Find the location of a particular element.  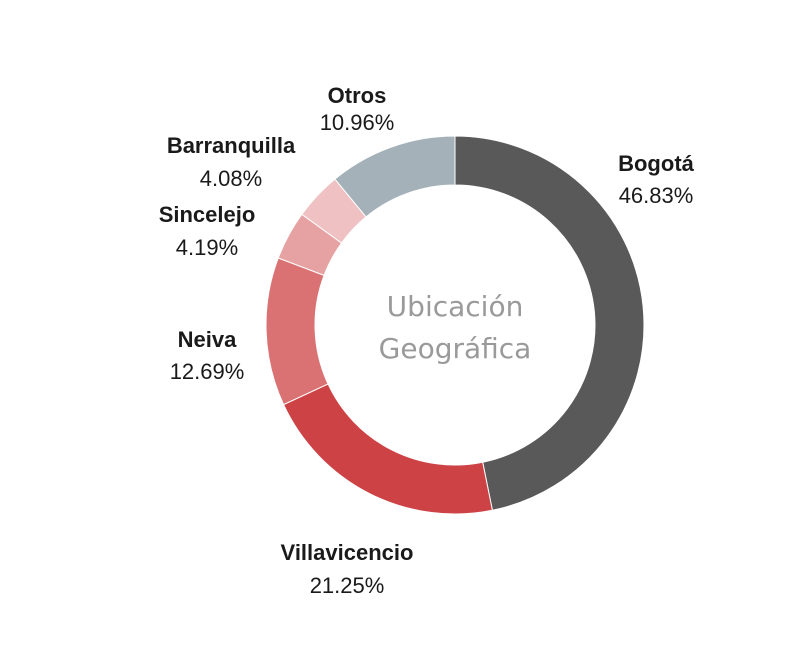

slice-villavicencio is located at coordinates (387, 449).